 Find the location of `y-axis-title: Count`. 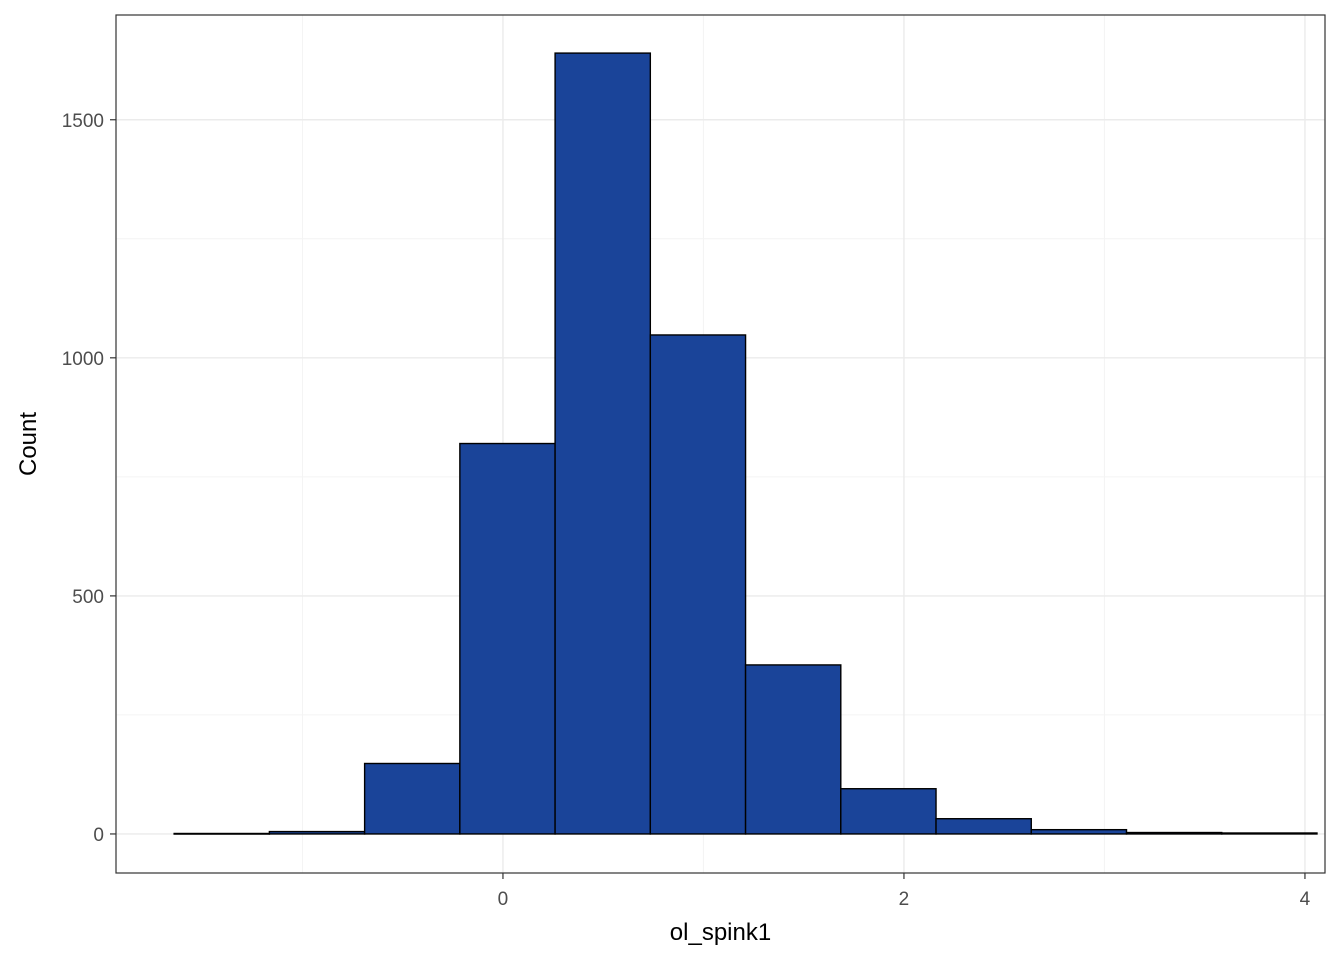

y-axis-title: Count is located at coordinates (28, 444).